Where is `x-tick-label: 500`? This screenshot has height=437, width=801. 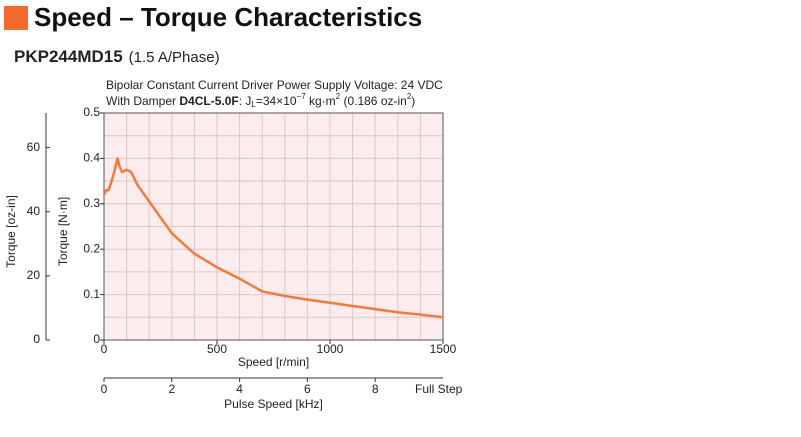 x-tick-label: 500 is located at coordinates (217, 349).